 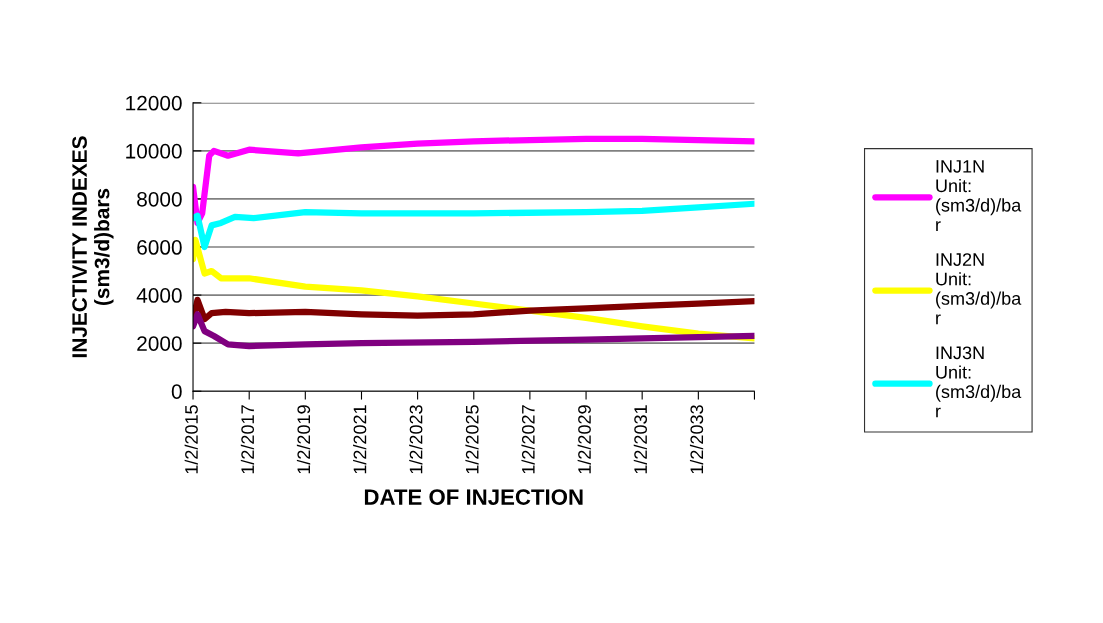 What do you see at coordinates (303, 439) in the screenshot?
I see `x-tick-label: 1/2/2019` at bounding box center [303, 439].